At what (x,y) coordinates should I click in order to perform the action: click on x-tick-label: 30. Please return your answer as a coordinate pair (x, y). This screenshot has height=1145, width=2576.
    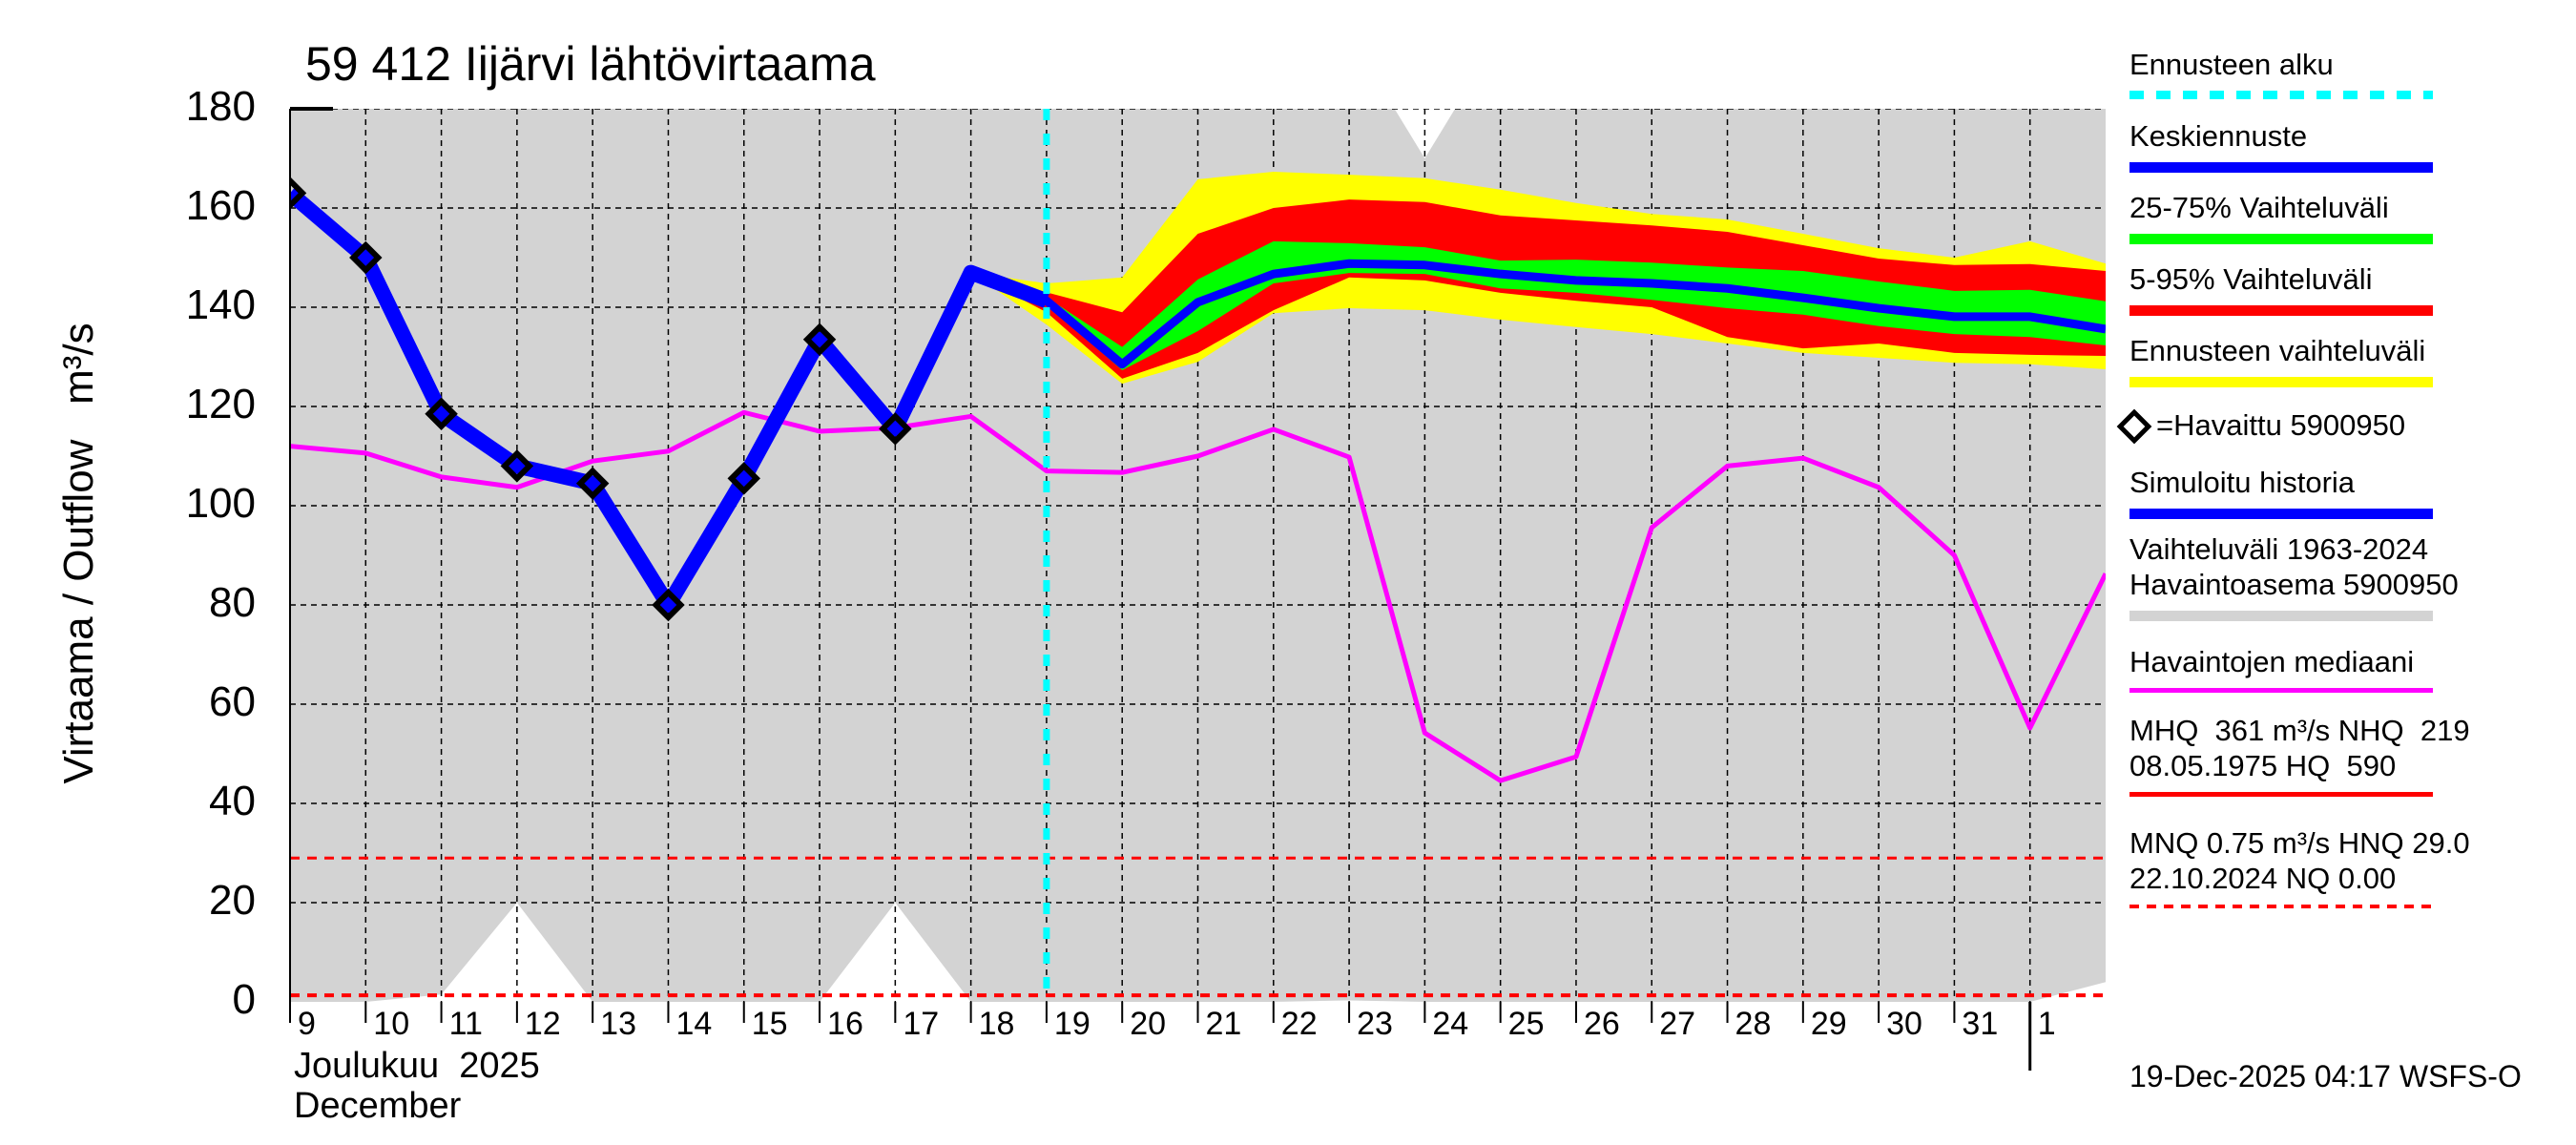
    Looking at the image, I should click on (1904, 1024).